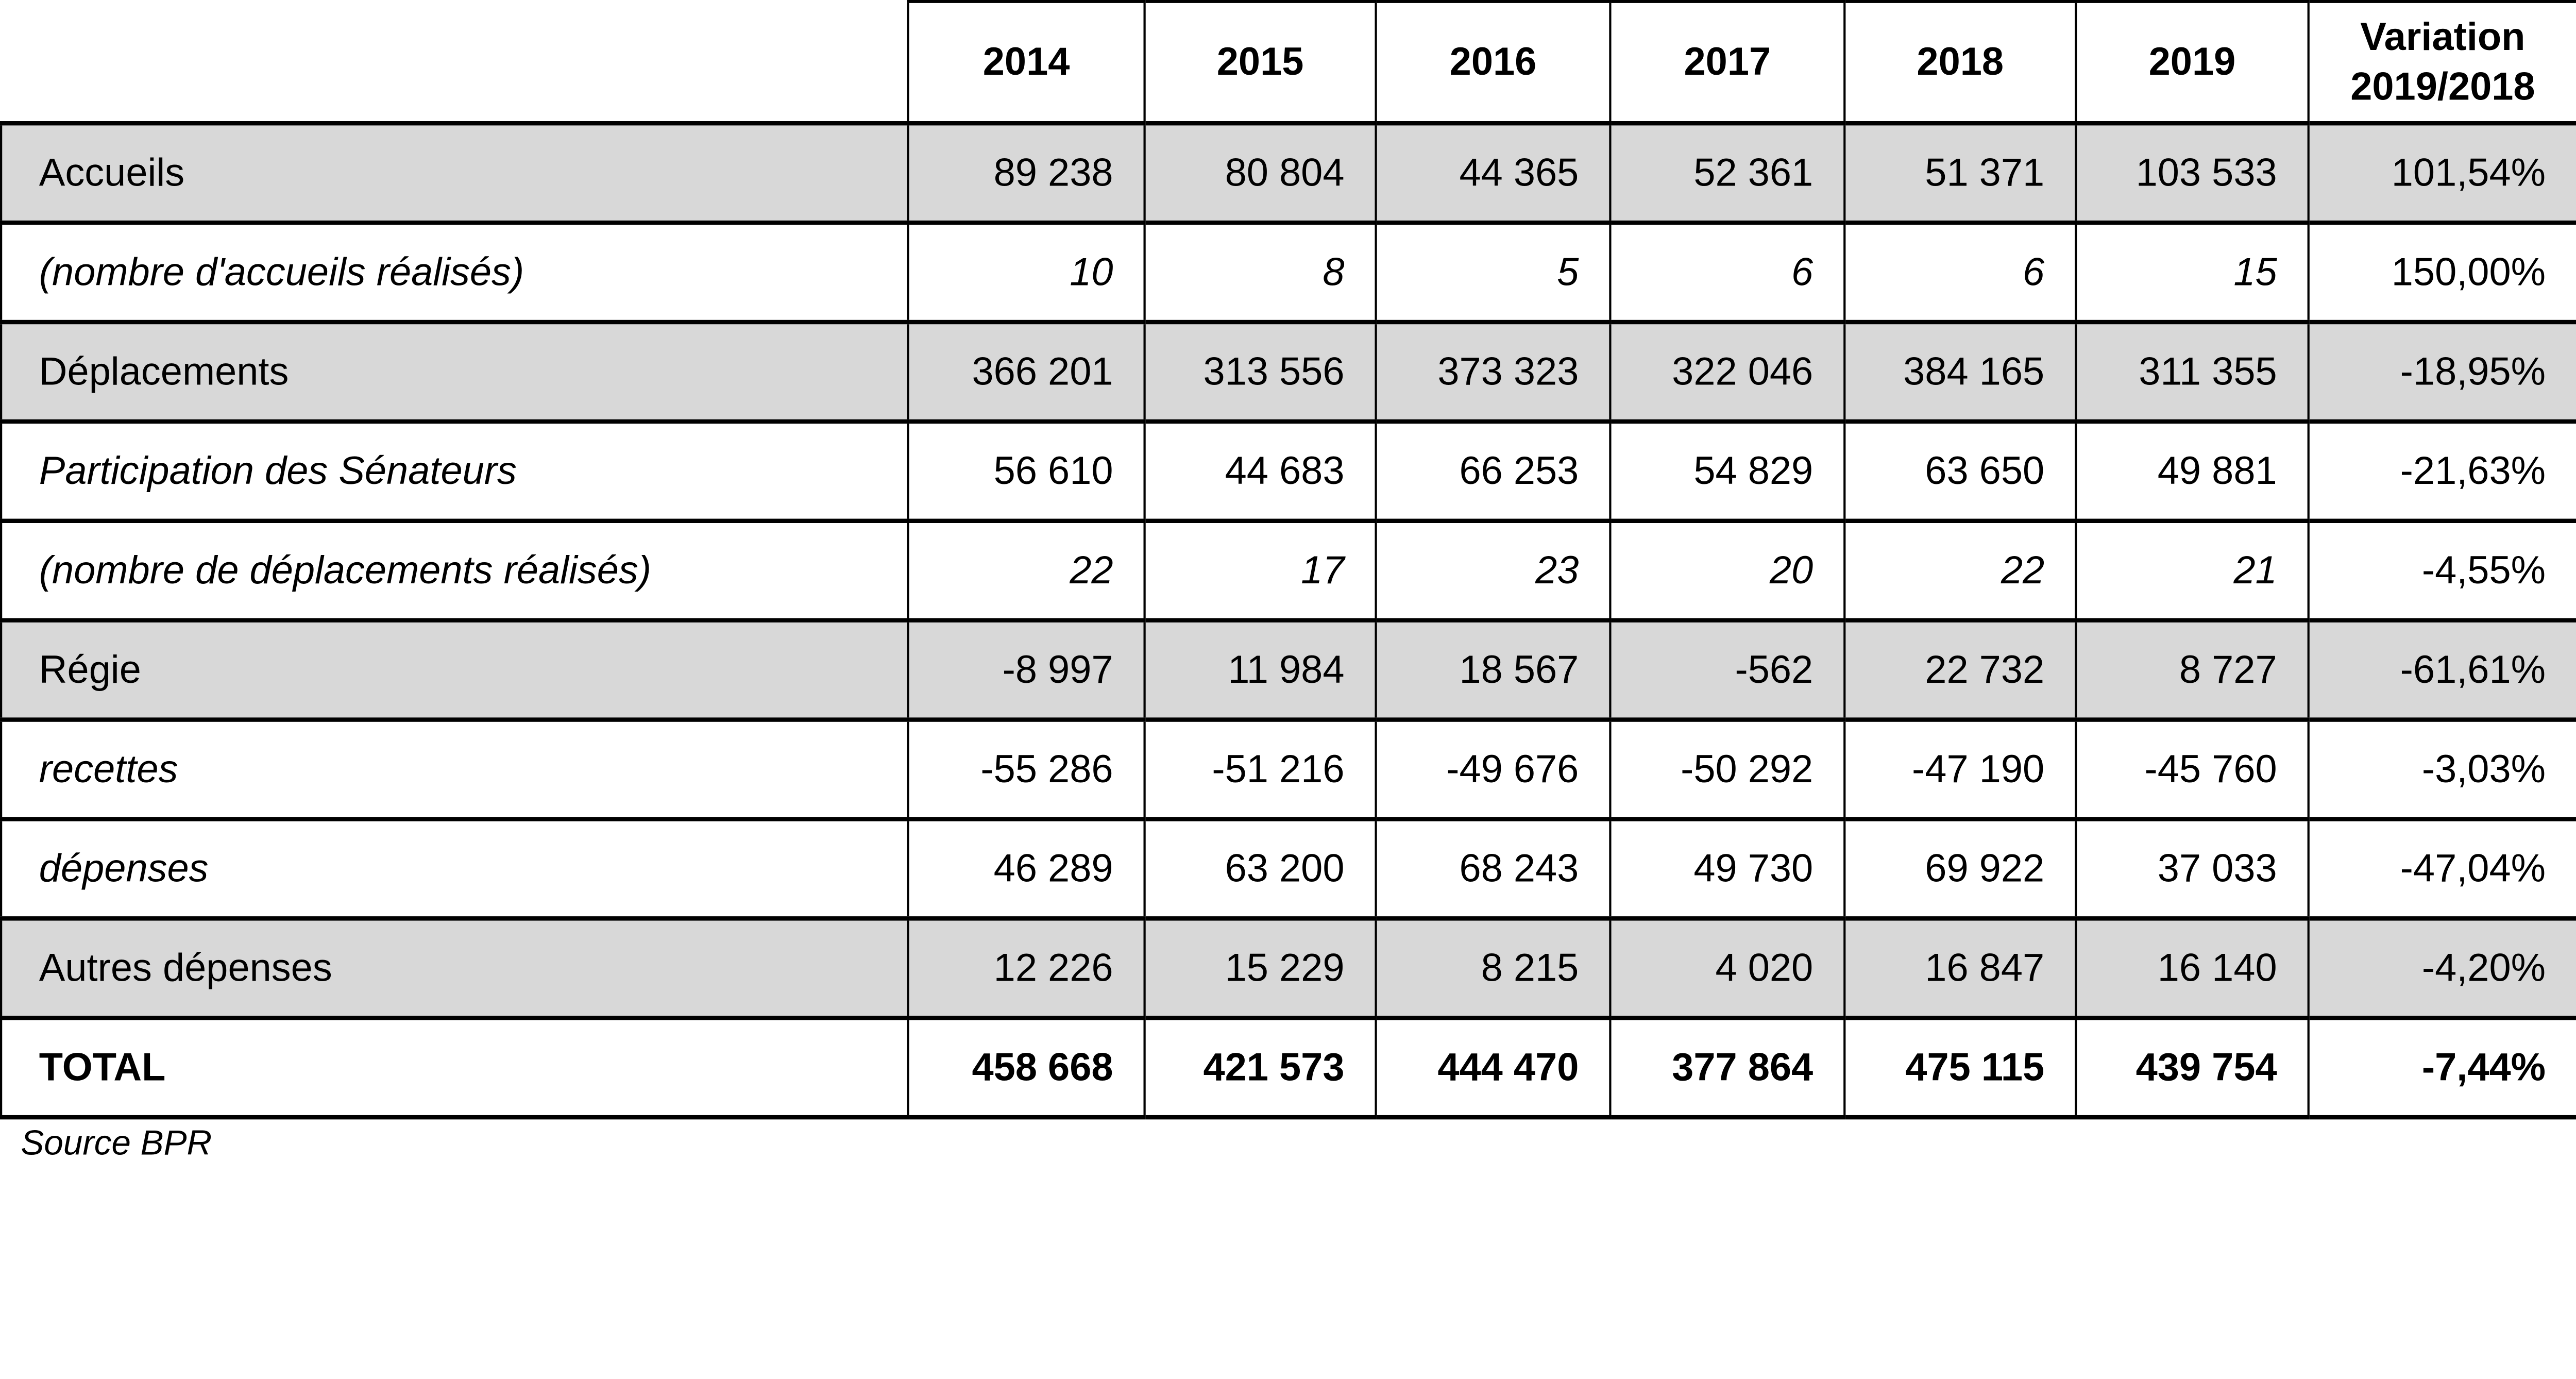 The image size is (2576, 1379). I want to click on col-header-2016: 2016, so click(1493, 63).